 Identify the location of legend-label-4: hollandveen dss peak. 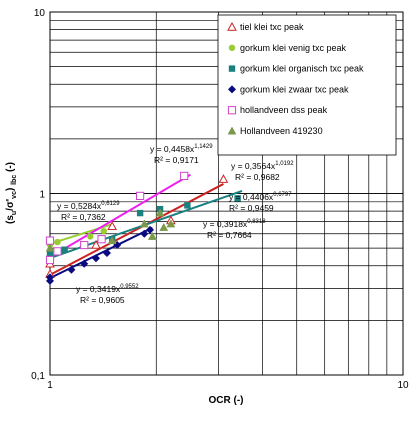
(284, 110).